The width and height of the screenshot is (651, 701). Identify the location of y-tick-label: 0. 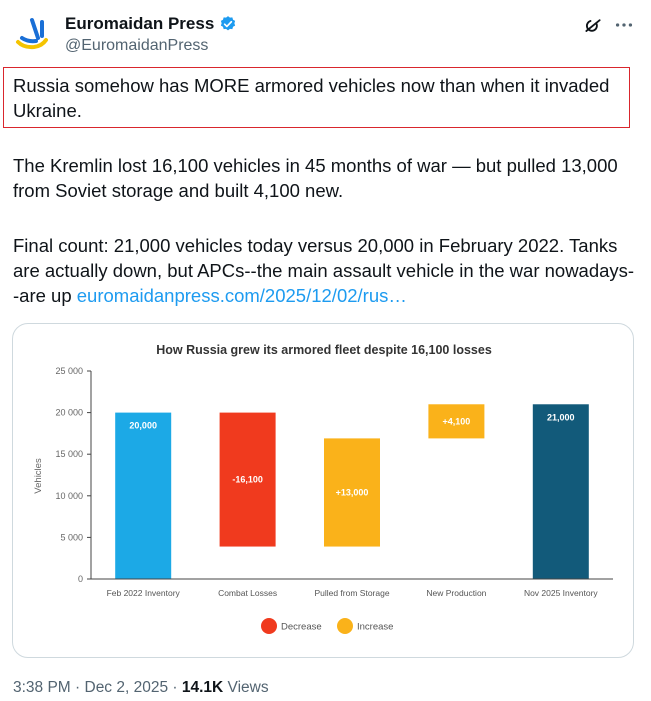
(80, 579).